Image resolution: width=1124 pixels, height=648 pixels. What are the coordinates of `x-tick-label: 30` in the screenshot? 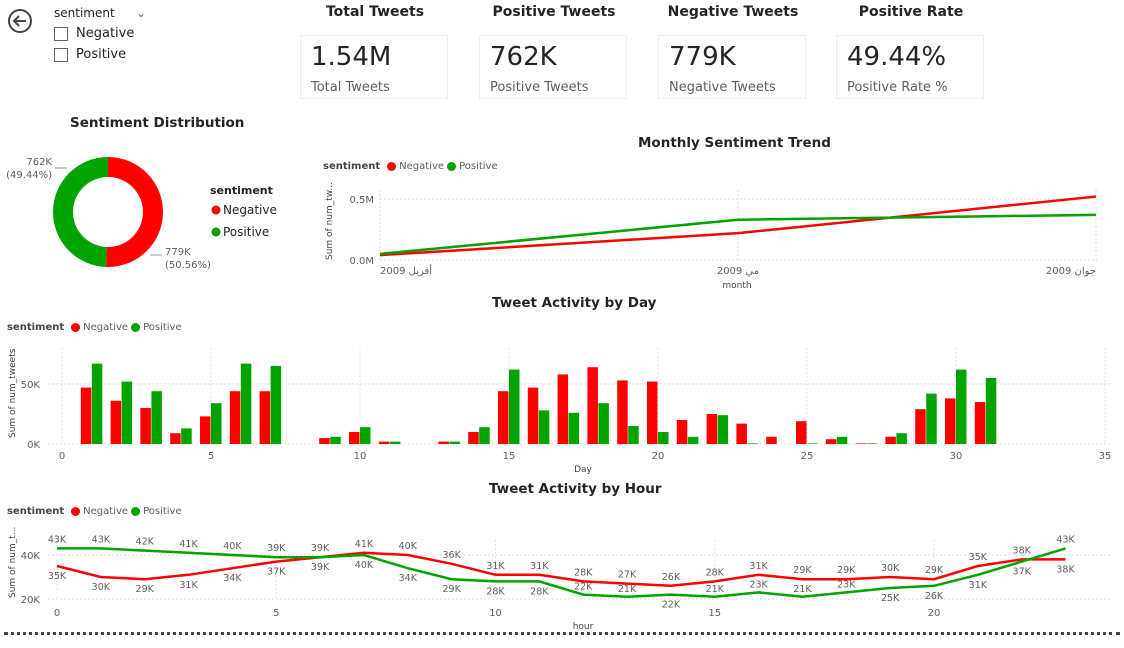 It's located at (956, 456).